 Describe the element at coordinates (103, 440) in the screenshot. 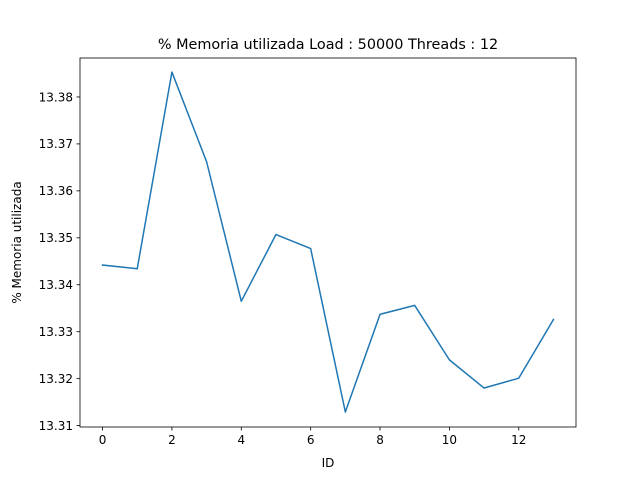

I see `x-tick-label: 0` at that location.